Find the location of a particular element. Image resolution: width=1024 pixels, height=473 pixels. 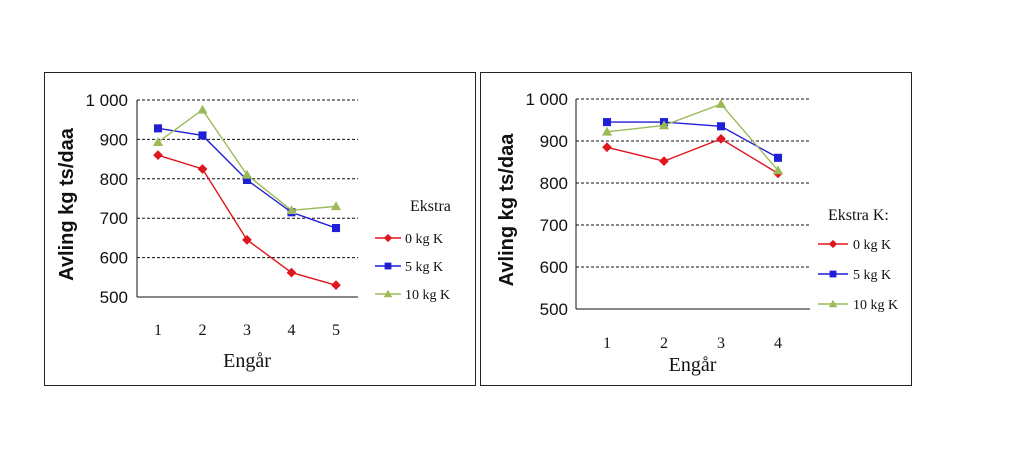

legend-title: Ekstra is located at coordinates (430, 206).